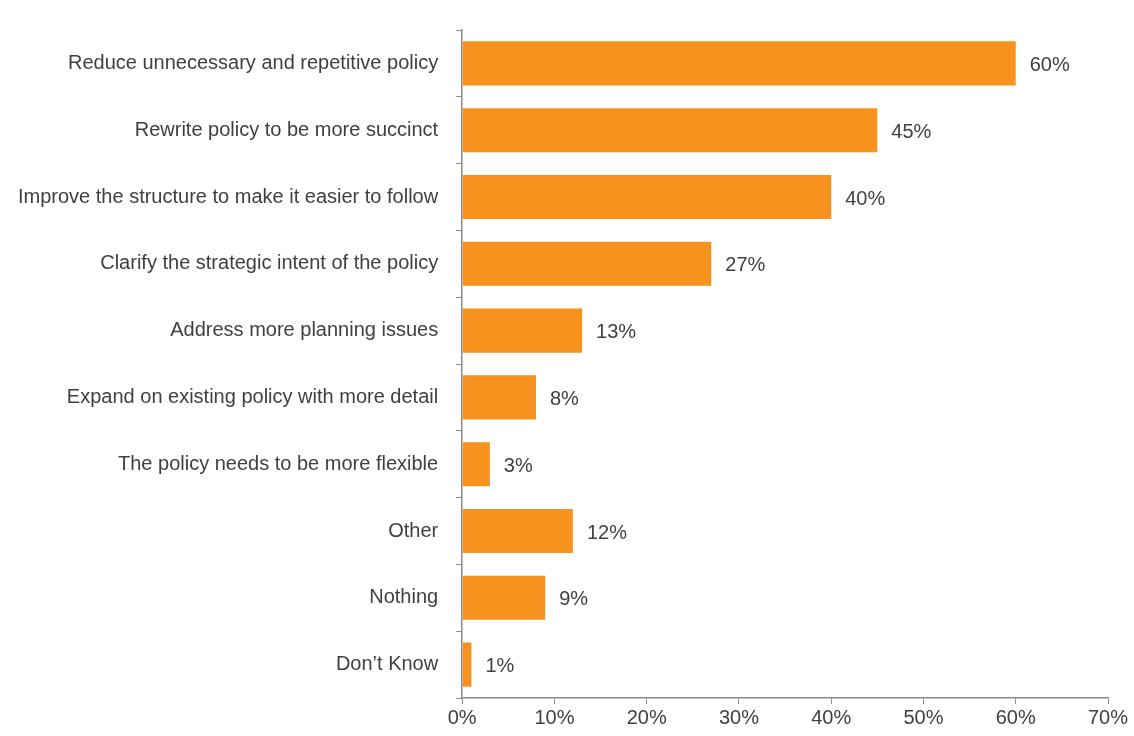  Describe the element at coordinates (739, 716) in the screenshot. I see `x-tick-label: 30%` at that location.